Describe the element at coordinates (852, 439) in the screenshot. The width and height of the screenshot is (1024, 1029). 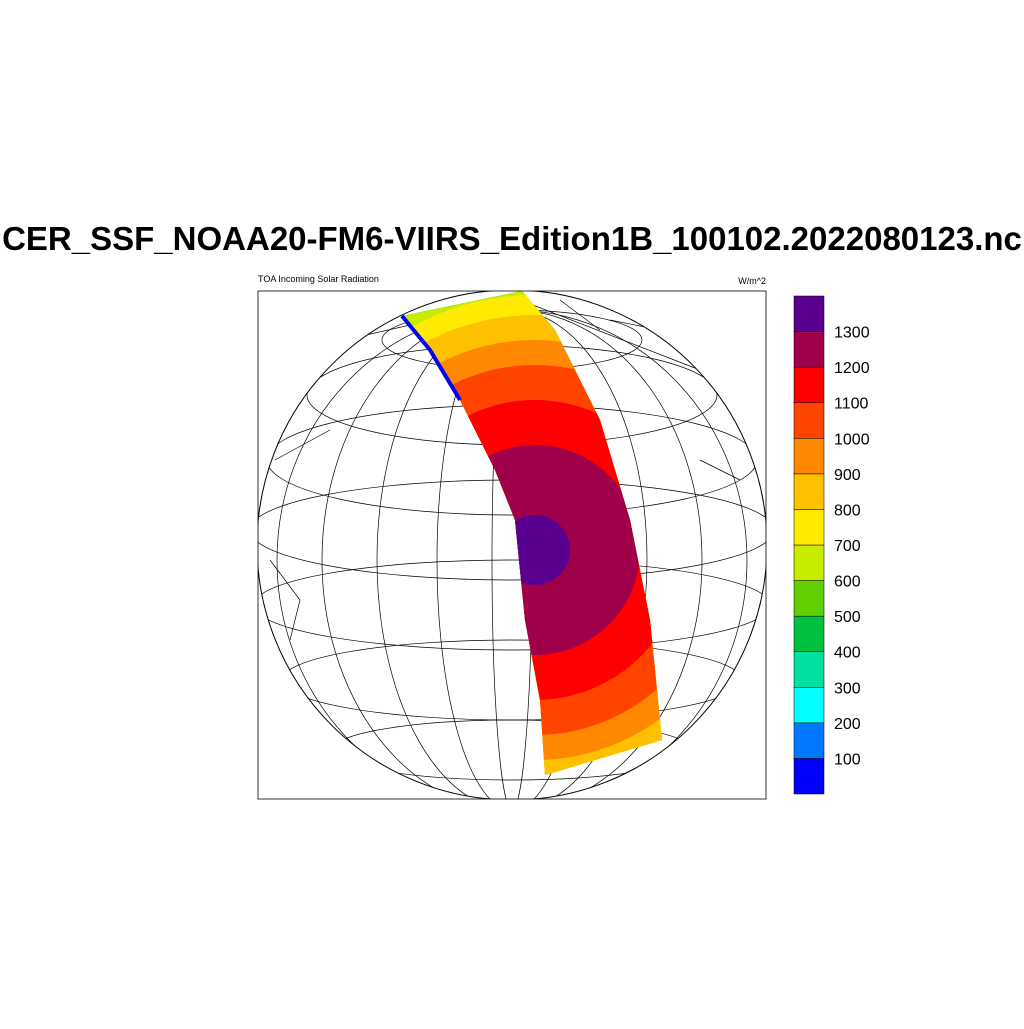
I see `colorbar-label: 1000` at that location.